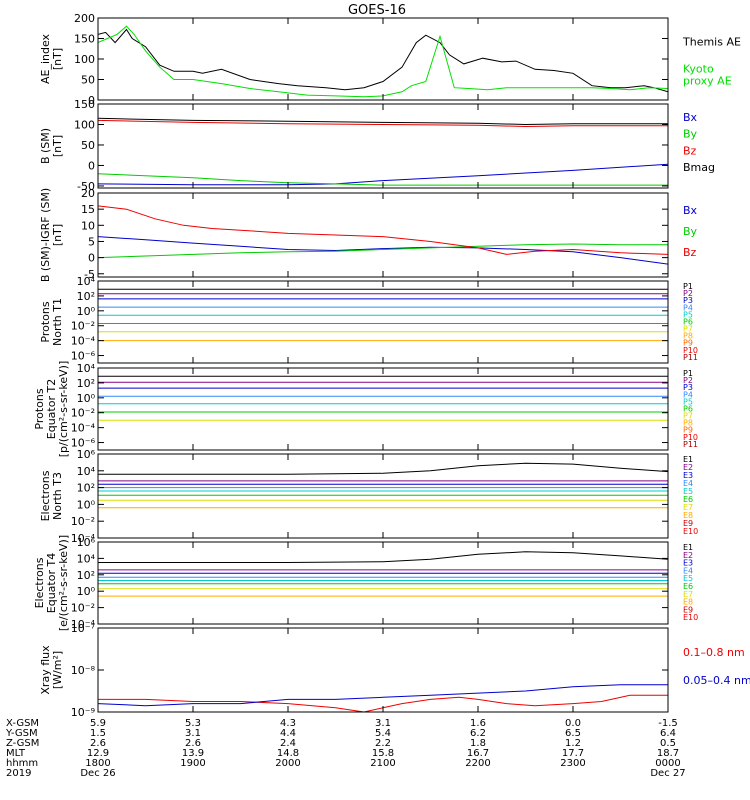 This screenshot has height=800, width=750. I want to click on series-line-themis-ae, so click(383, 60).